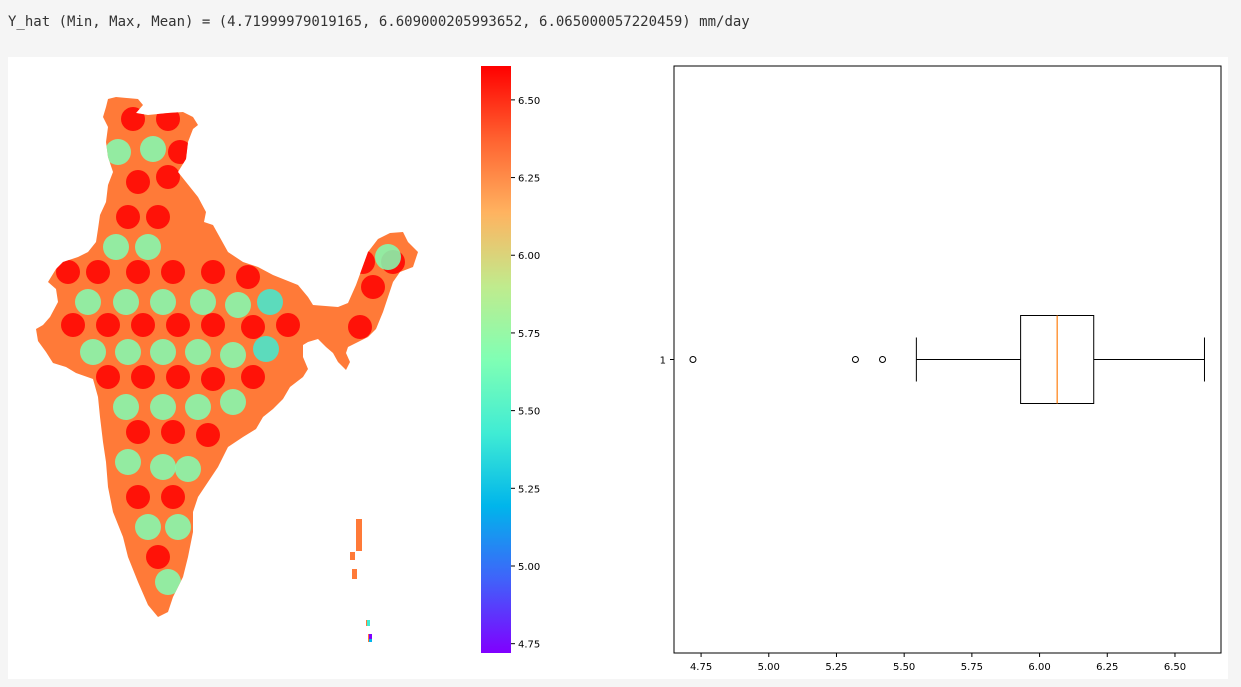 Image resolution: width=1241 pixels, height=687 pixels. What do you see at coordinates (769, 667) in the screenshot?
I see `x-tick-label: 5.00` at bounding box center [769, 667].